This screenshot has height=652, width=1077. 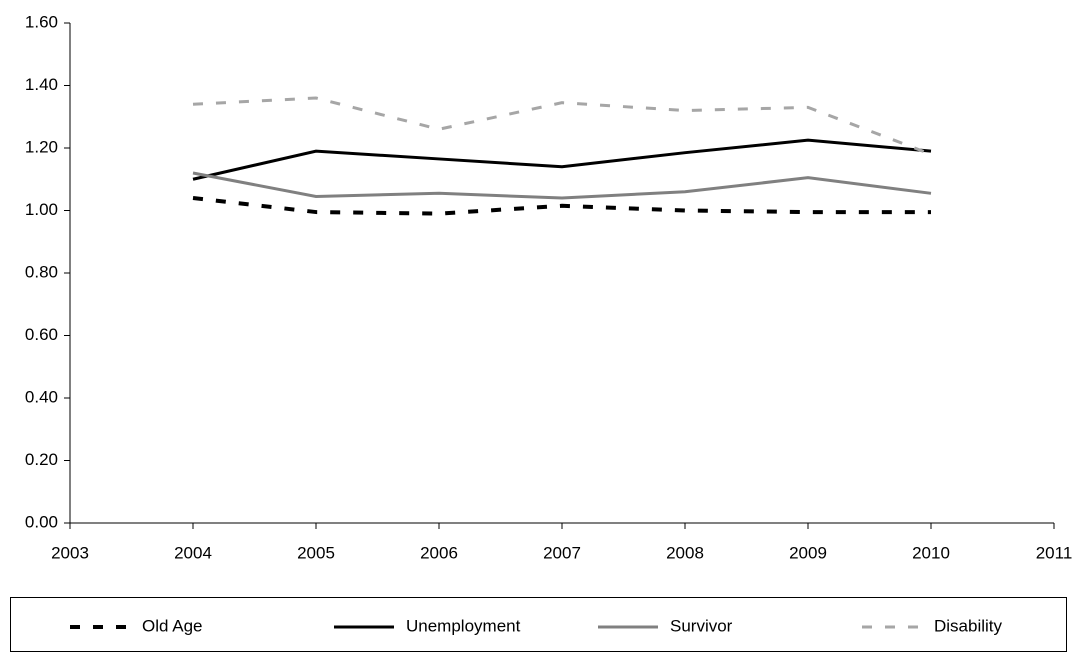 I want to click on y-tick-label: 0.40, so click(x=41, y=396).